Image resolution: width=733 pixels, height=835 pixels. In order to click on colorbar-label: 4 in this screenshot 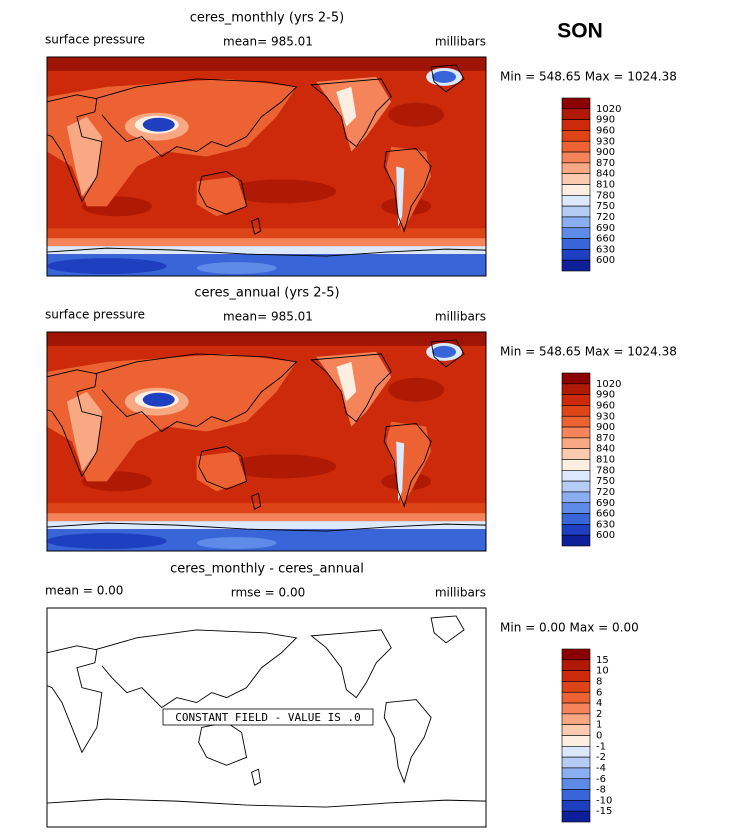, I will do `click(599, 703)`.